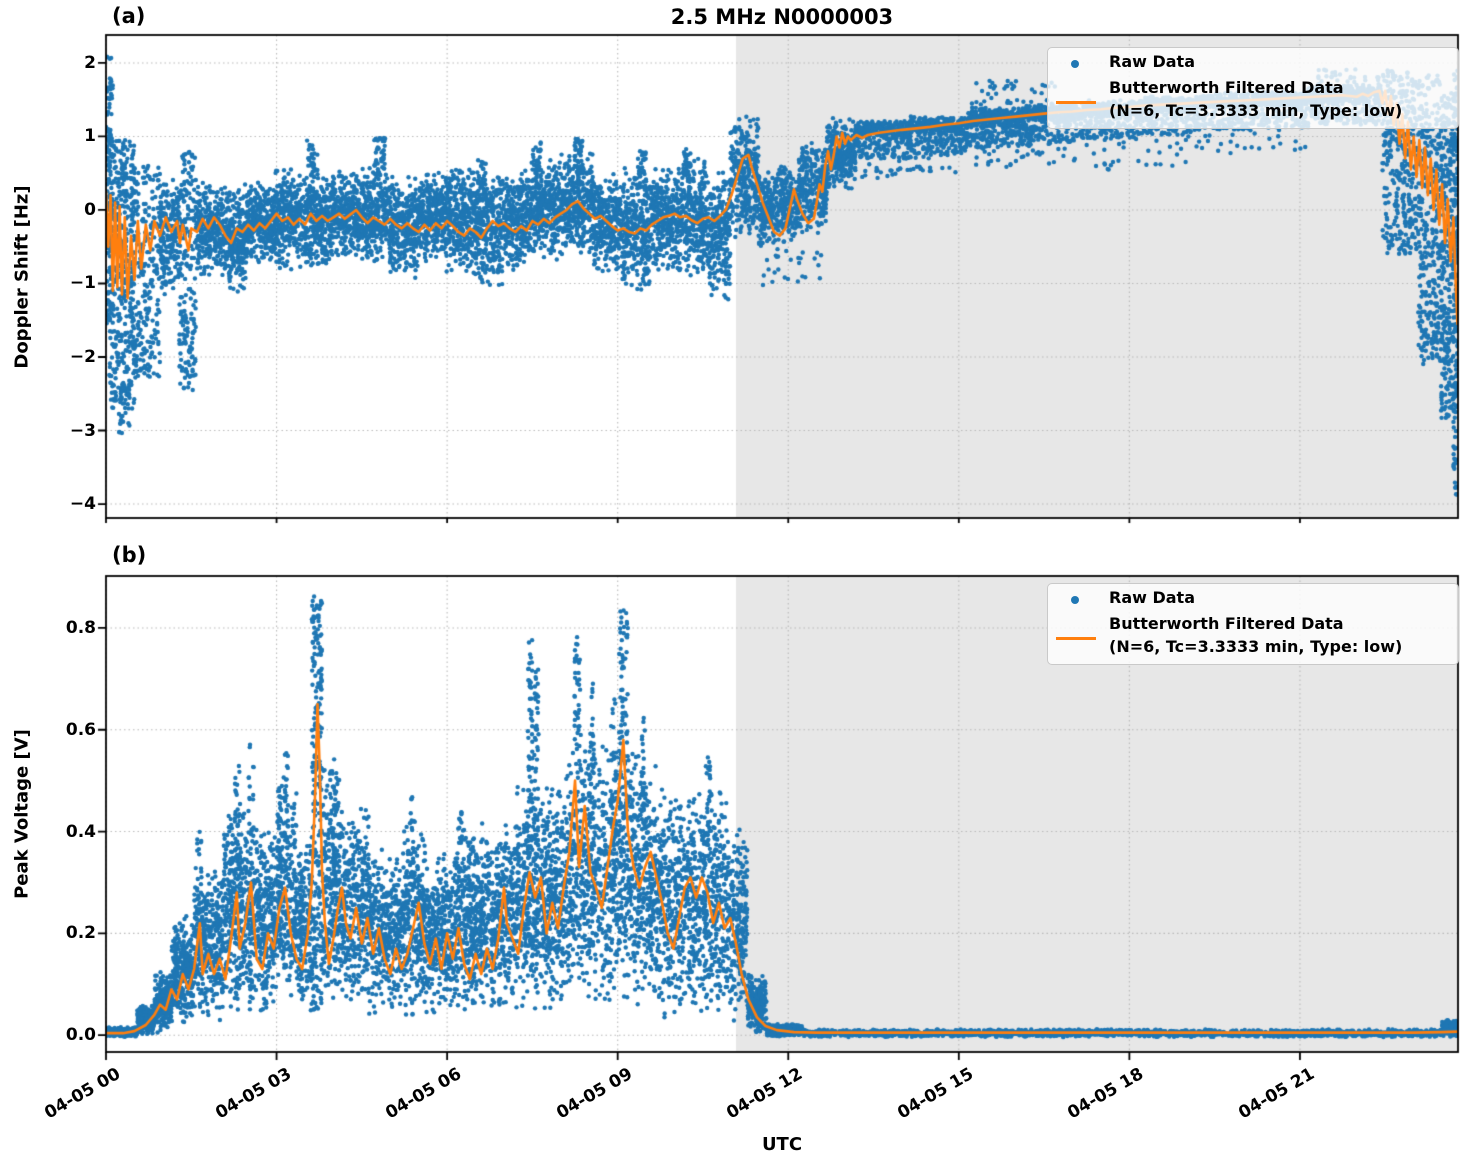 This screenshot has height=1172, width=1472. Describe the element at coordinates (782, 1144) in the screenshot. I see `x-axis-label-utc: UTC` at that location.